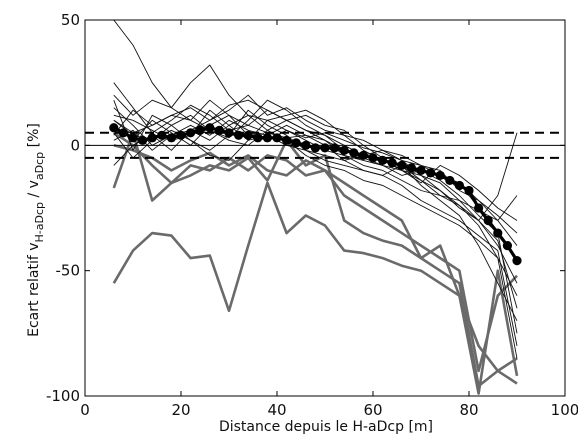  I want to click on x-tick-label: 0, so click(85, 410).